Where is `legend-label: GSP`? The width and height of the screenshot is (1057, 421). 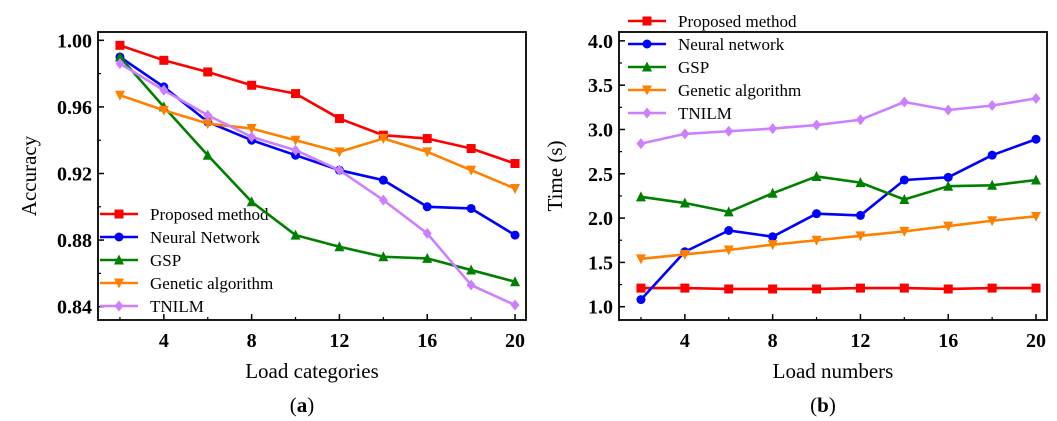 legend-label: GSP is located at coordinates (693, 67).